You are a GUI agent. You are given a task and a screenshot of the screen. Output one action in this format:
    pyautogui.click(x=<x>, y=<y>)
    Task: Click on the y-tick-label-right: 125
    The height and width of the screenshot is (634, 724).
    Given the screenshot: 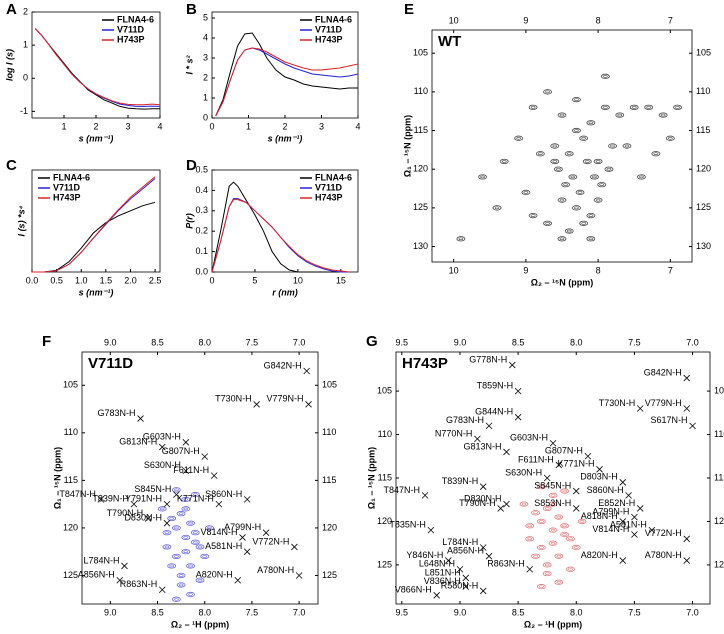 What is the action you would take?
    pyautogui.click(x=329, y=575)
    